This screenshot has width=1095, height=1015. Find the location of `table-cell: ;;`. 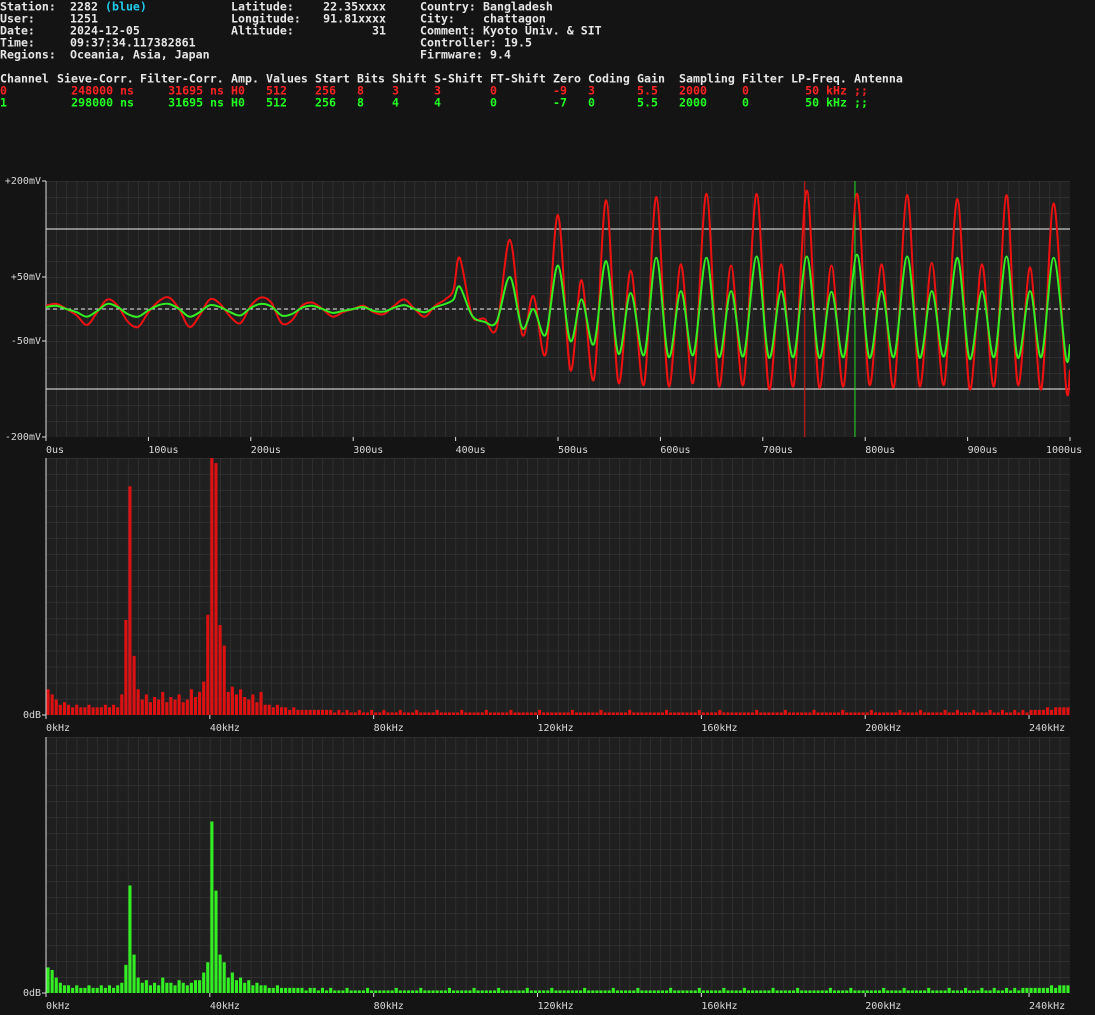

table-cell: ;; is located at coordinates (861, 91).